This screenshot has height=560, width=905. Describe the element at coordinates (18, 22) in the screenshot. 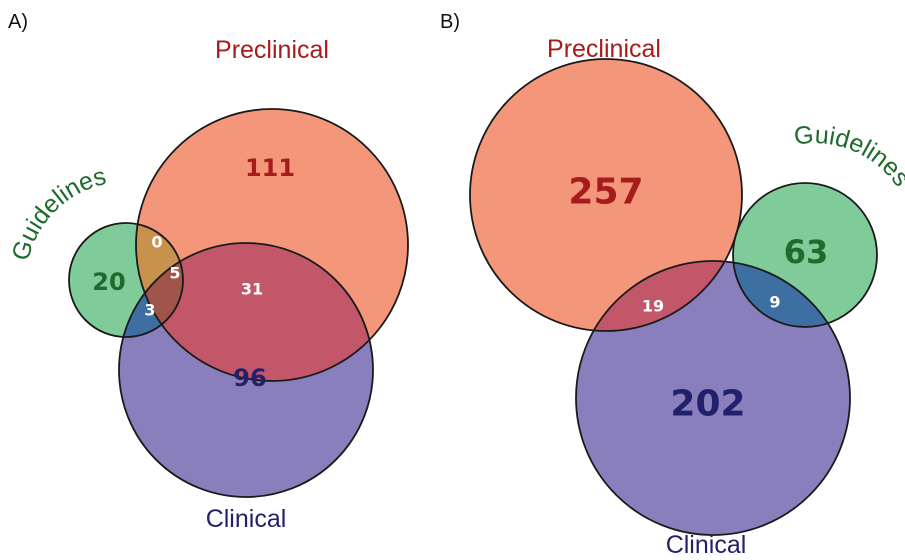

I see `panel-a-label: A)` at that location.